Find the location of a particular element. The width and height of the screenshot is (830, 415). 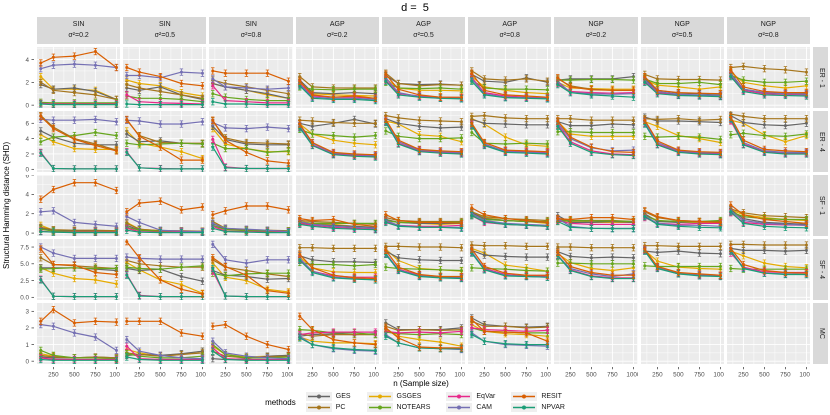

legend-item-NPVAR: NPVAR is located at coordinates (538, 407).